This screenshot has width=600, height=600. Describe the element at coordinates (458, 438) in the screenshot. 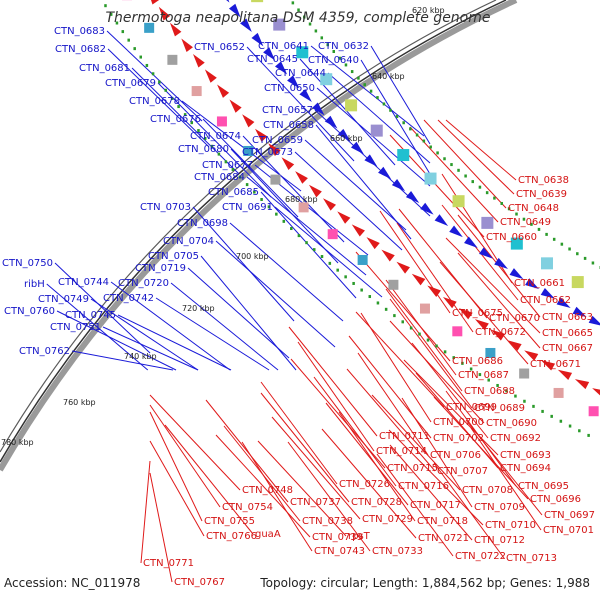

I see `gene-label: CTN_0702` at that location.